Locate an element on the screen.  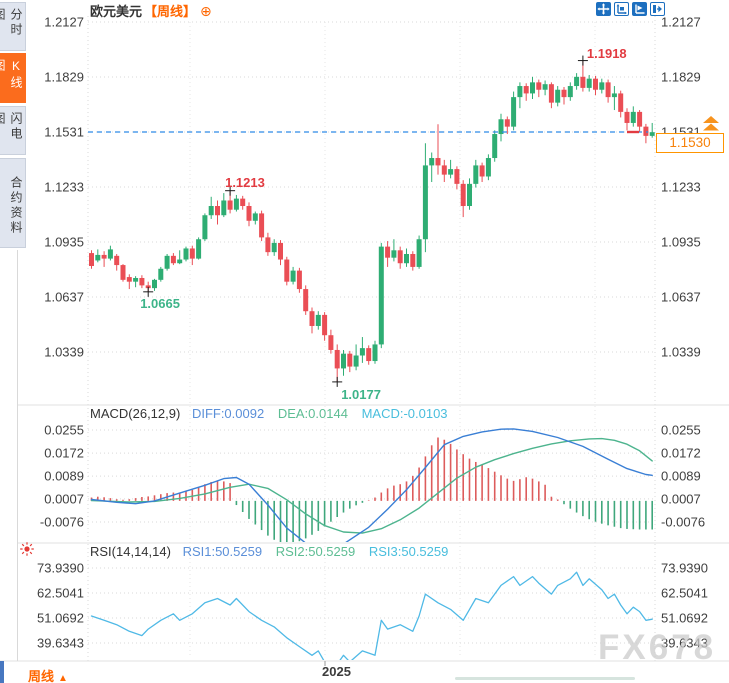
rsi-axis-label-left: 51.0692 is located at coordinates (60, 618).